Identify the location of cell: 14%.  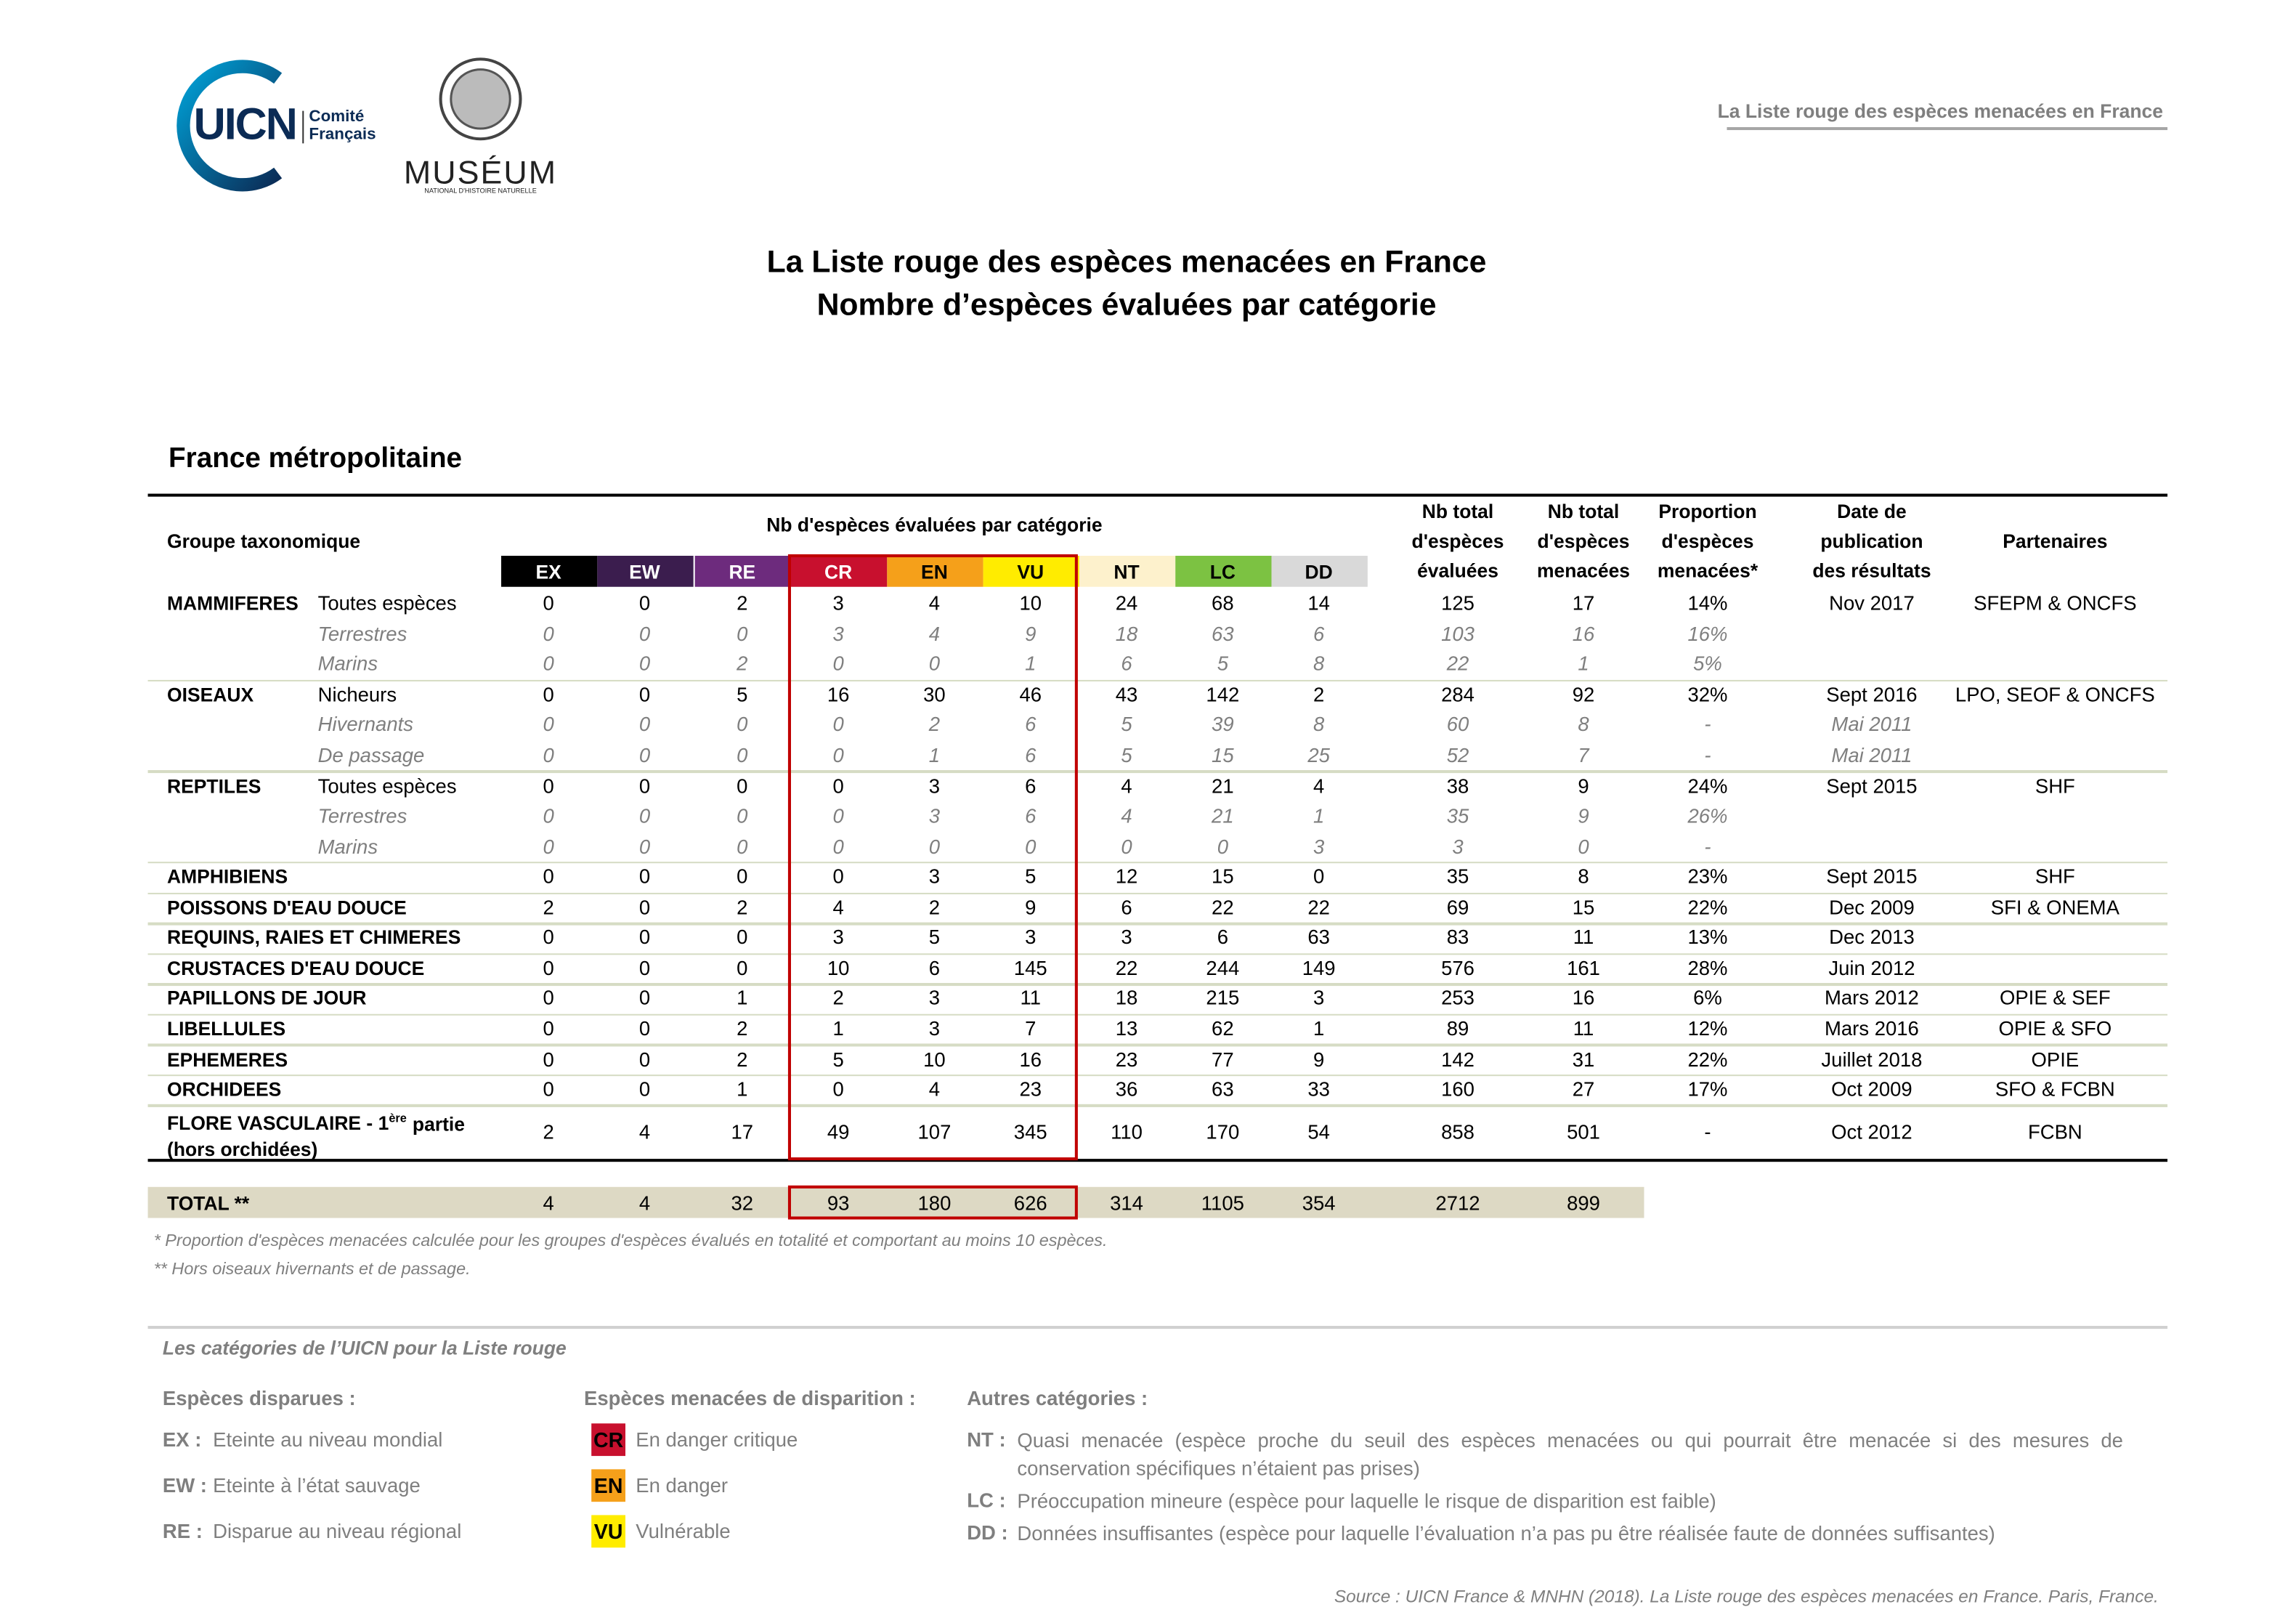
(1707, 603).